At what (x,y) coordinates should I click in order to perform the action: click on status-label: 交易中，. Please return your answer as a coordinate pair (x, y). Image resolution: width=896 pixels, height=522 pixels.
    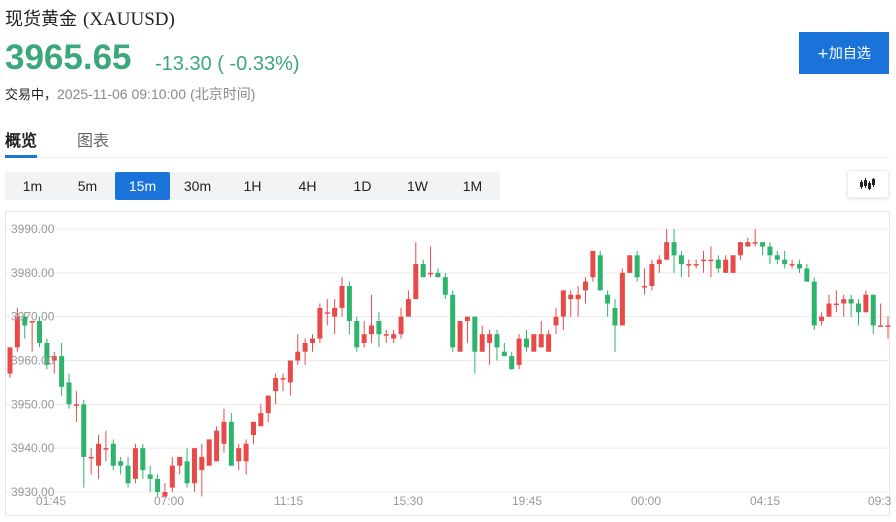
    Looking at the image, I should click on (31, 95).